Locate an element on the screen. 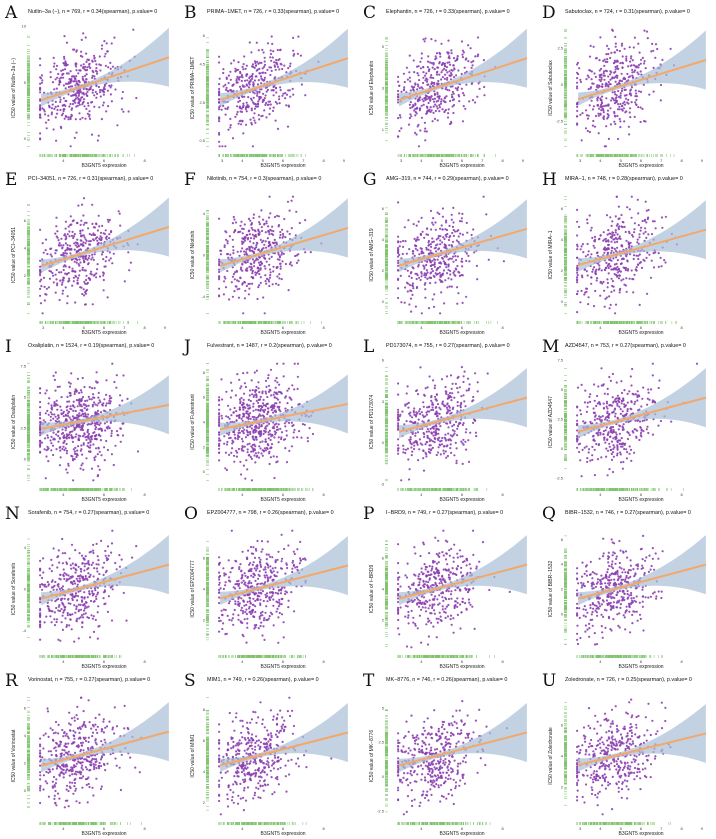  x-tick-label: 5 is located at coordinates (263, 160).